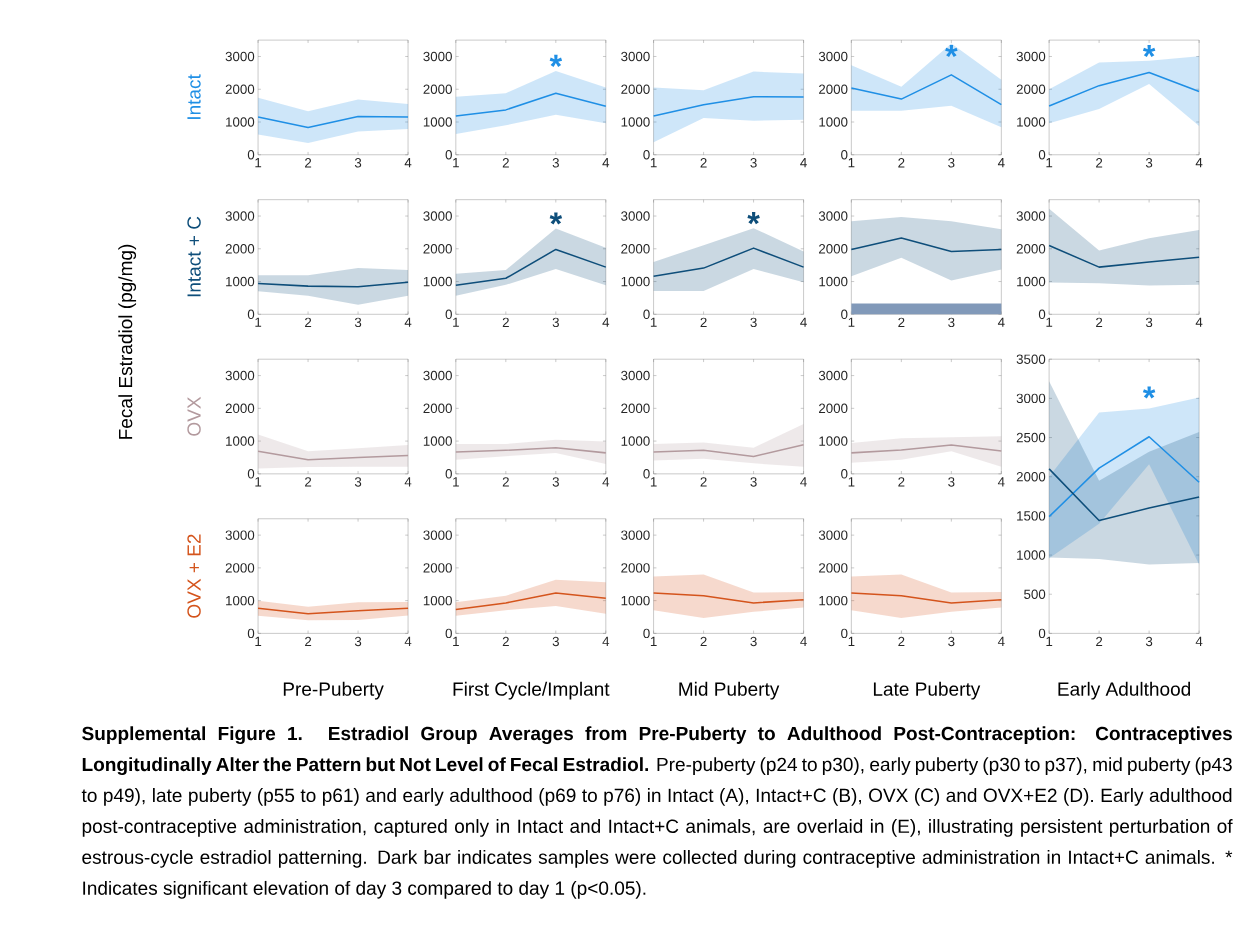 The image size is (1244, 948). I want to click on x-axis-title: Pre-Puberty, so click(333, 690).